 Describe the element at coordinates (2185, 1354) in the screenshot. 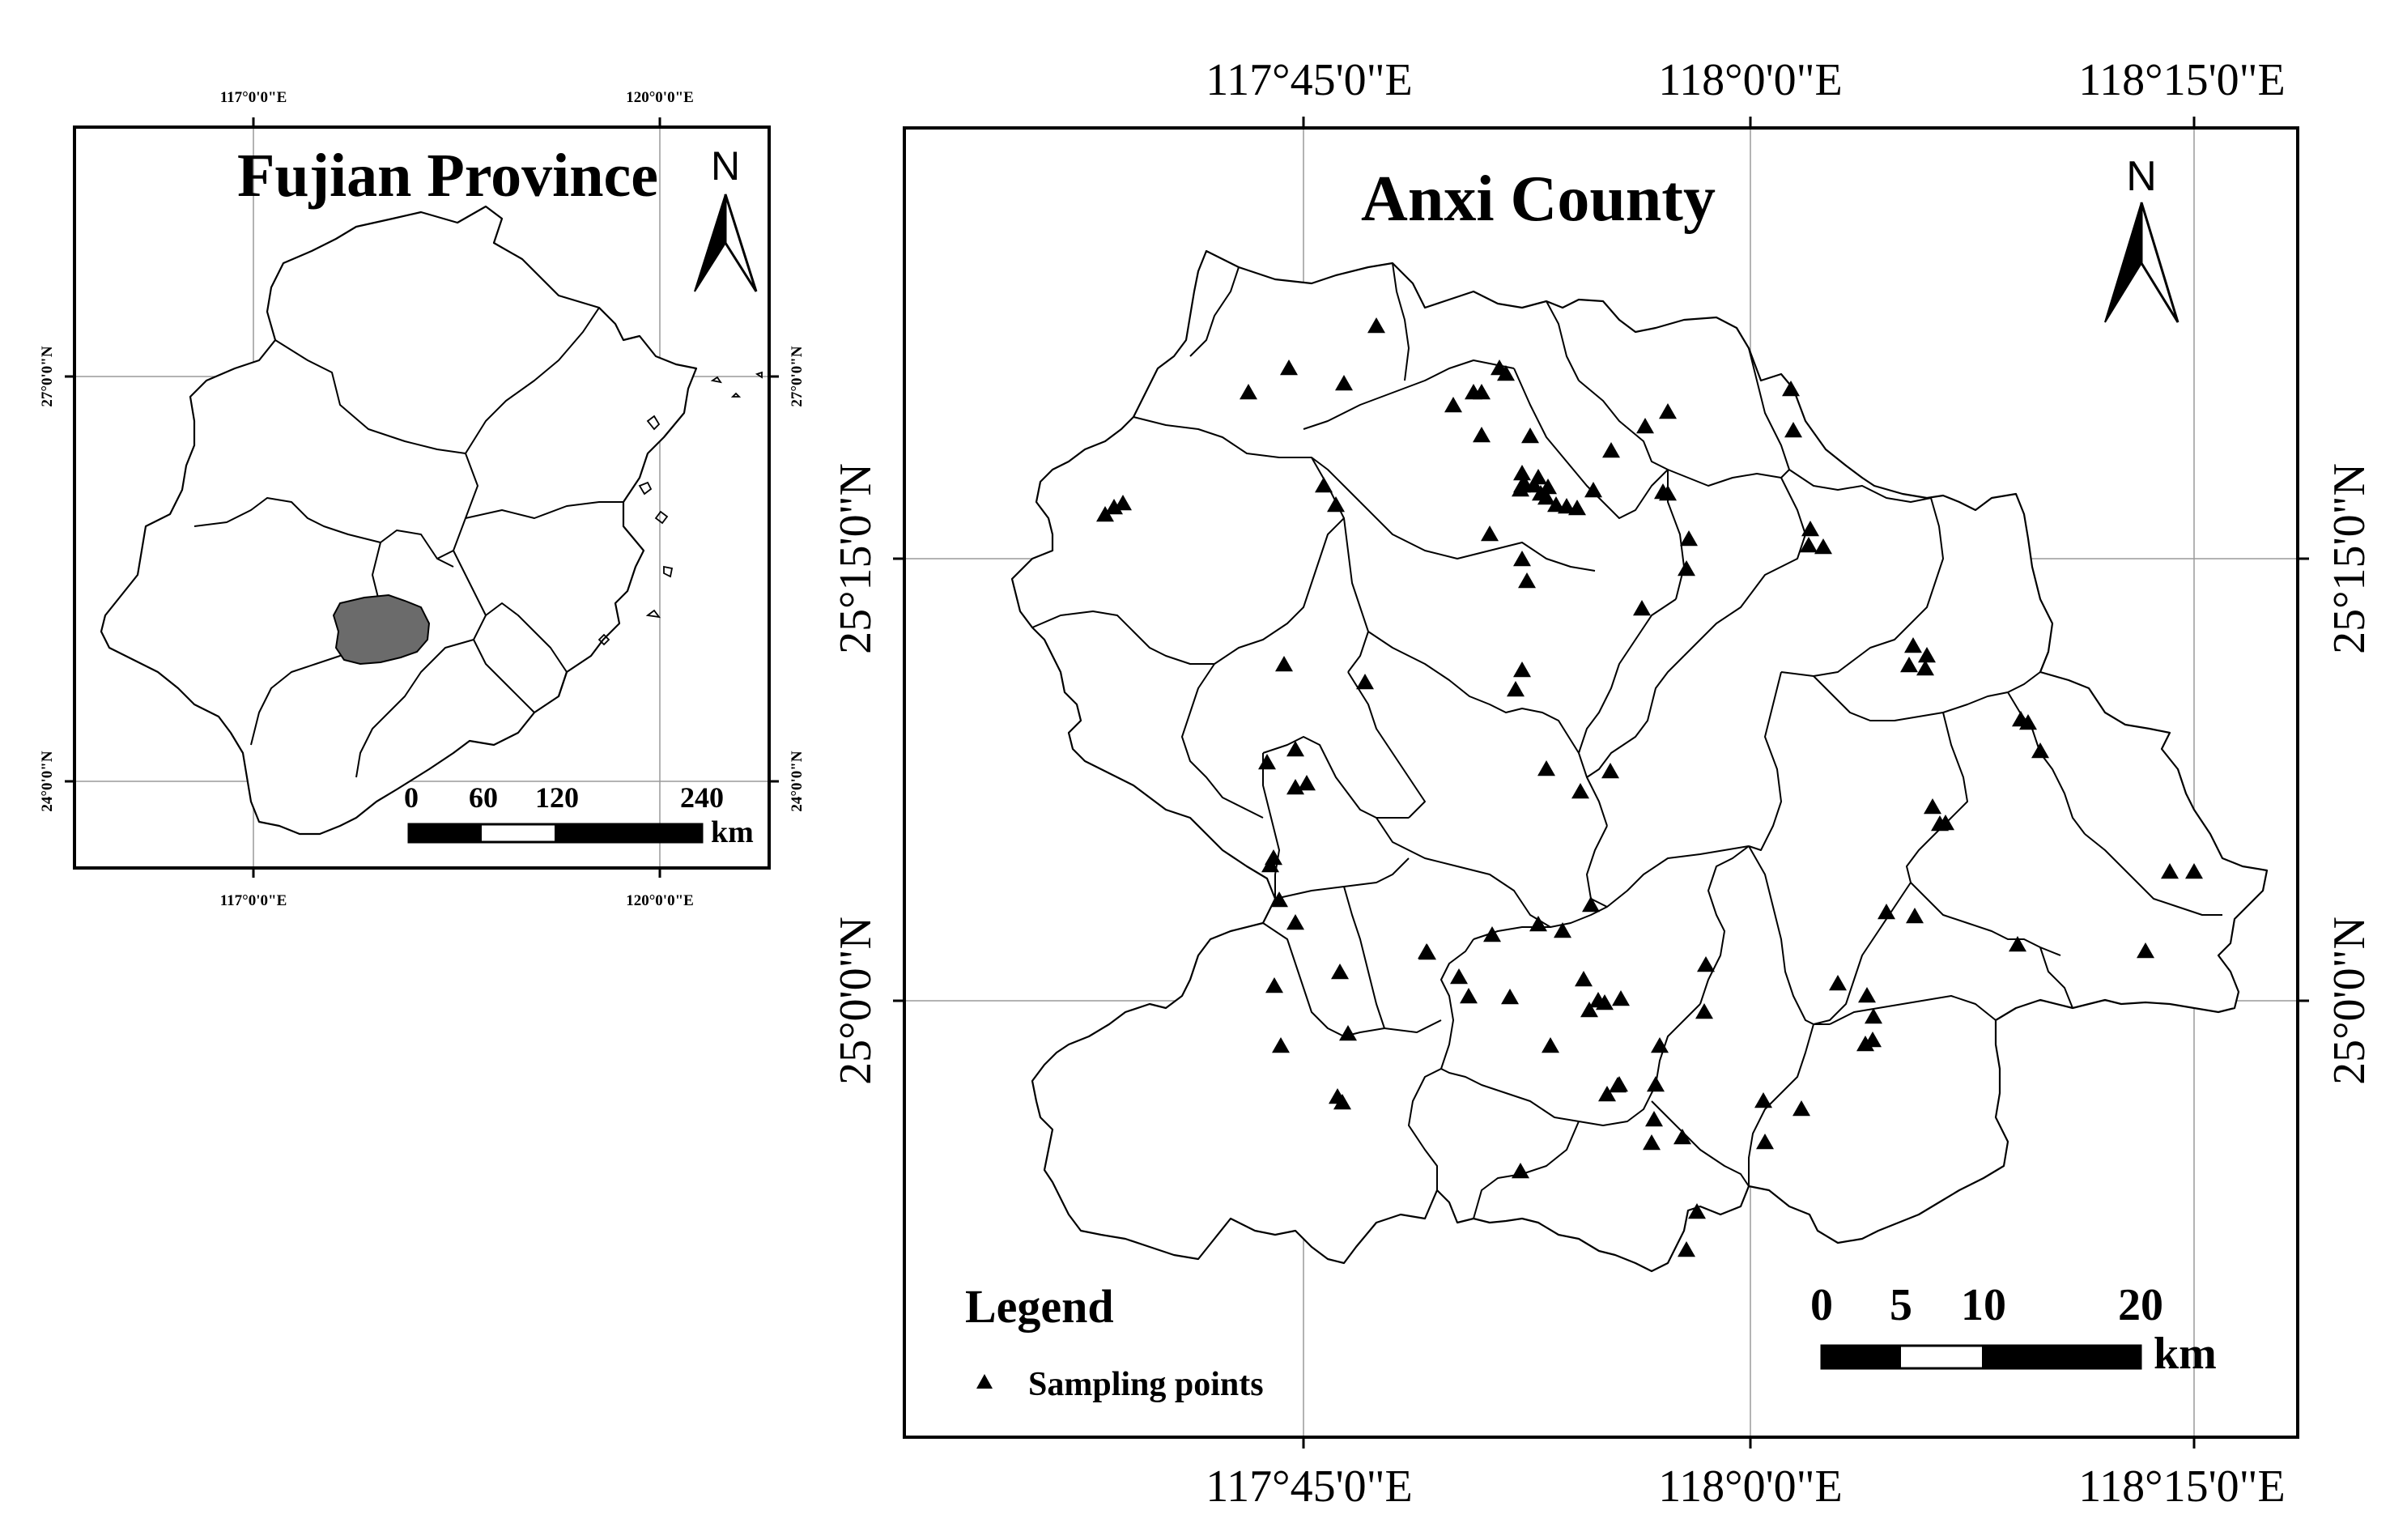

I see `main-scale-unit: km` at that location.